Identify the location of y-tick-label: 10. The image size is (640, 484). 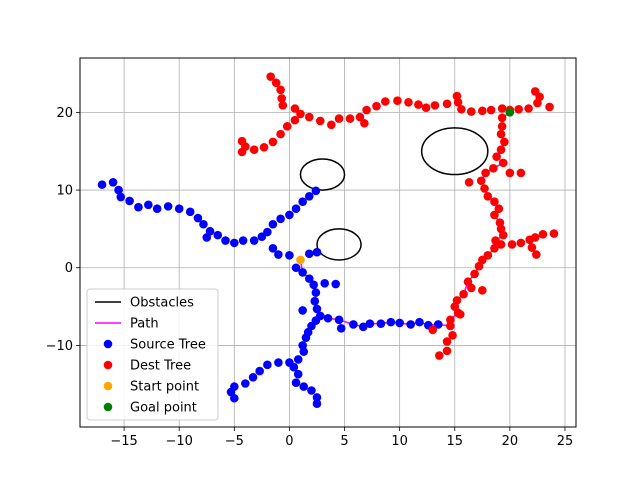
(64, 191).